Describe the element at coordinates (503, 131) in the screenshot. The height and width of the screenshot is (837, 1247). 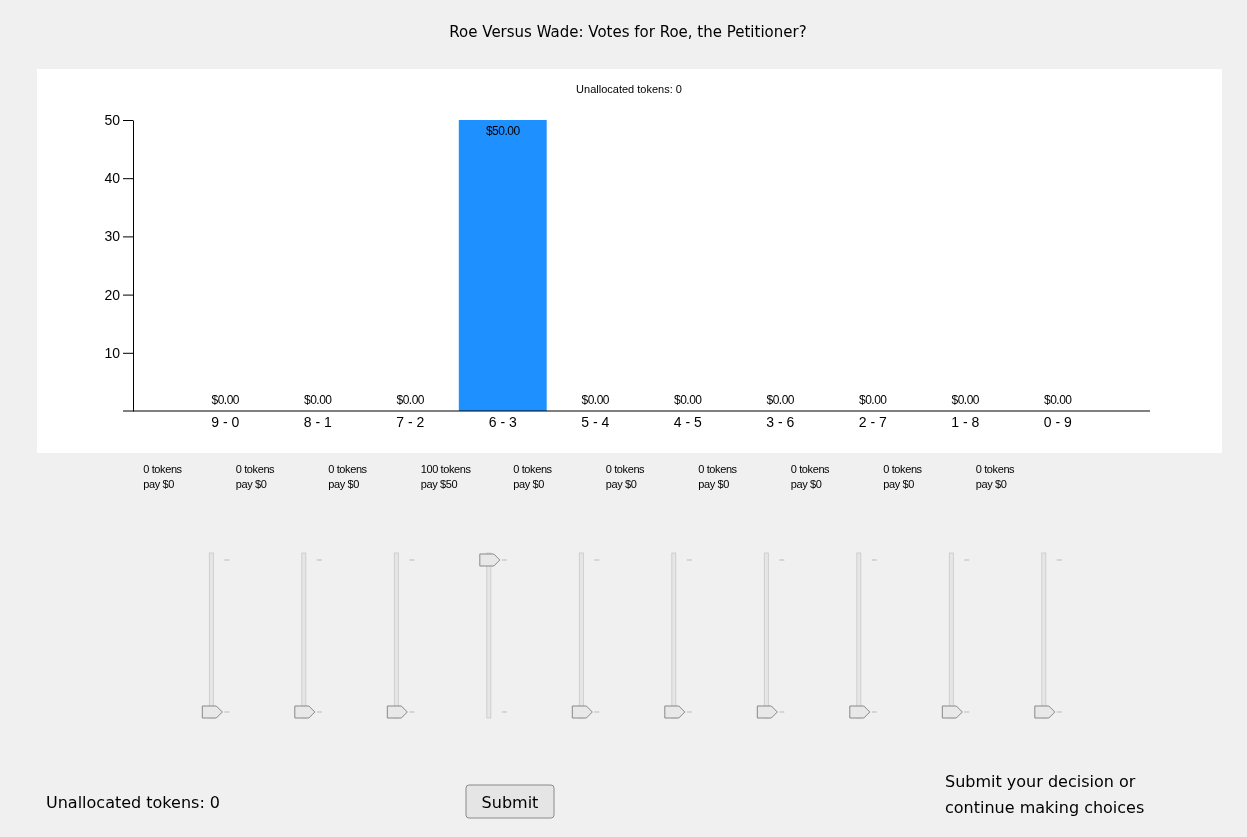
I see `data-label: $50.00` at that location.